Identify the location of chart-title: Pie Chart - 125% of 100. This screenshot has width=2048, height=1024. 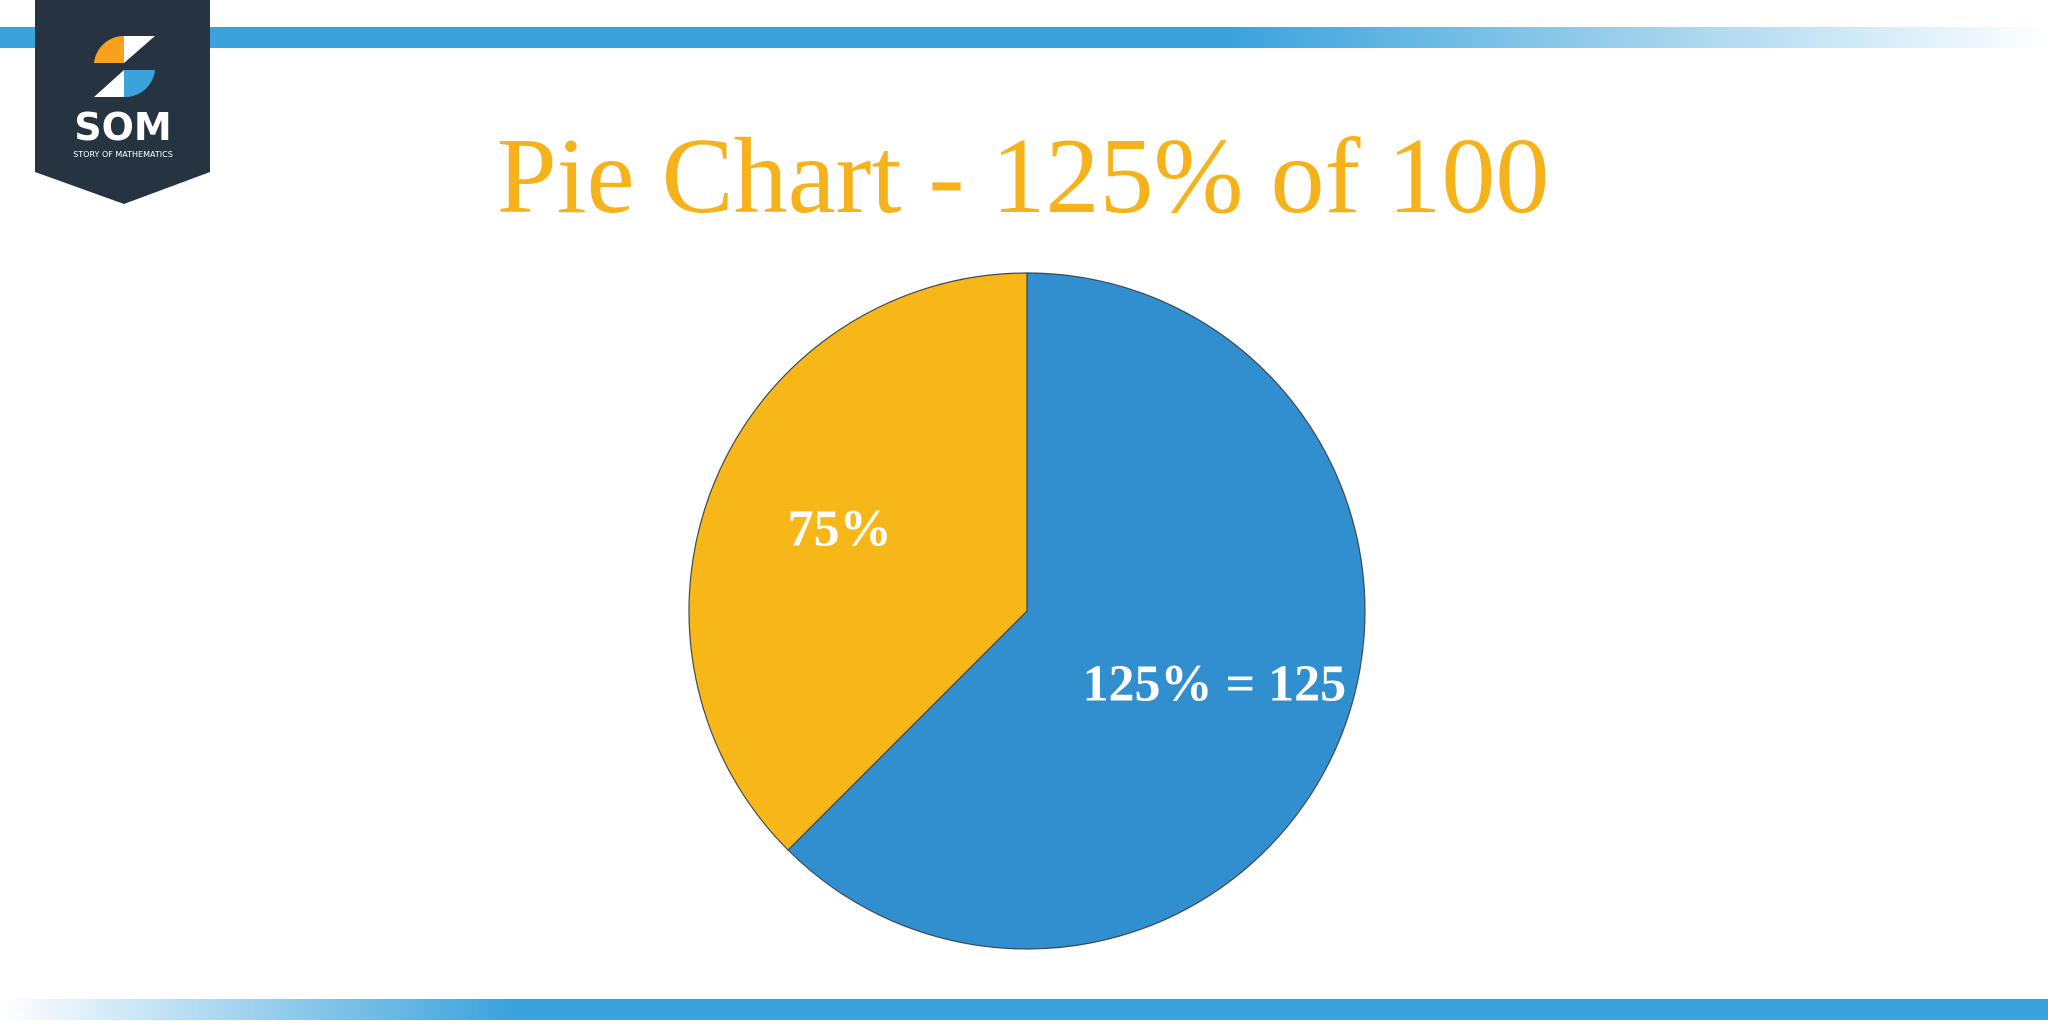
(1023, 176).